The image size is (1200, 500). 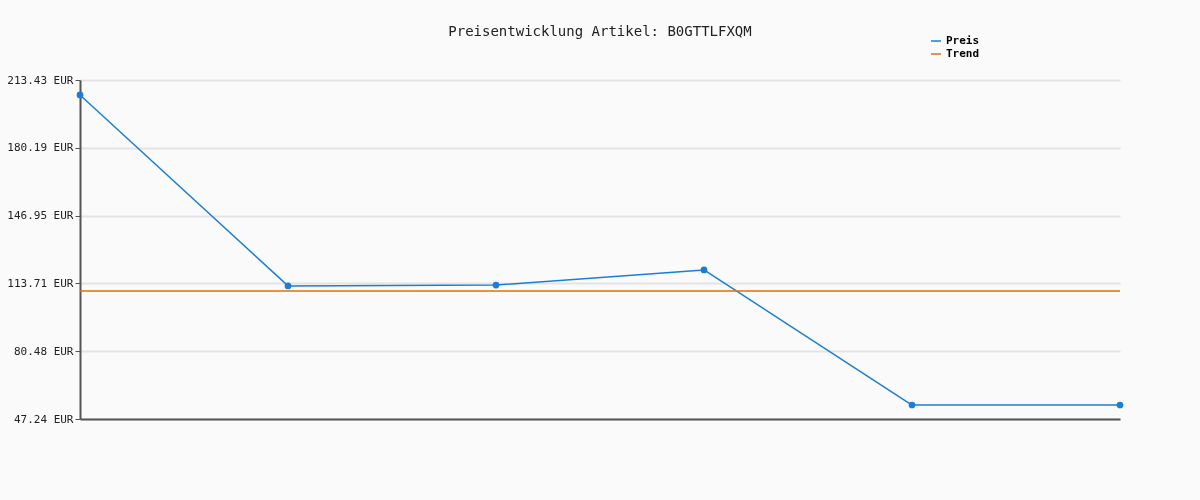 I want to click on legend-label: Trend, so click(x=963, y=53).